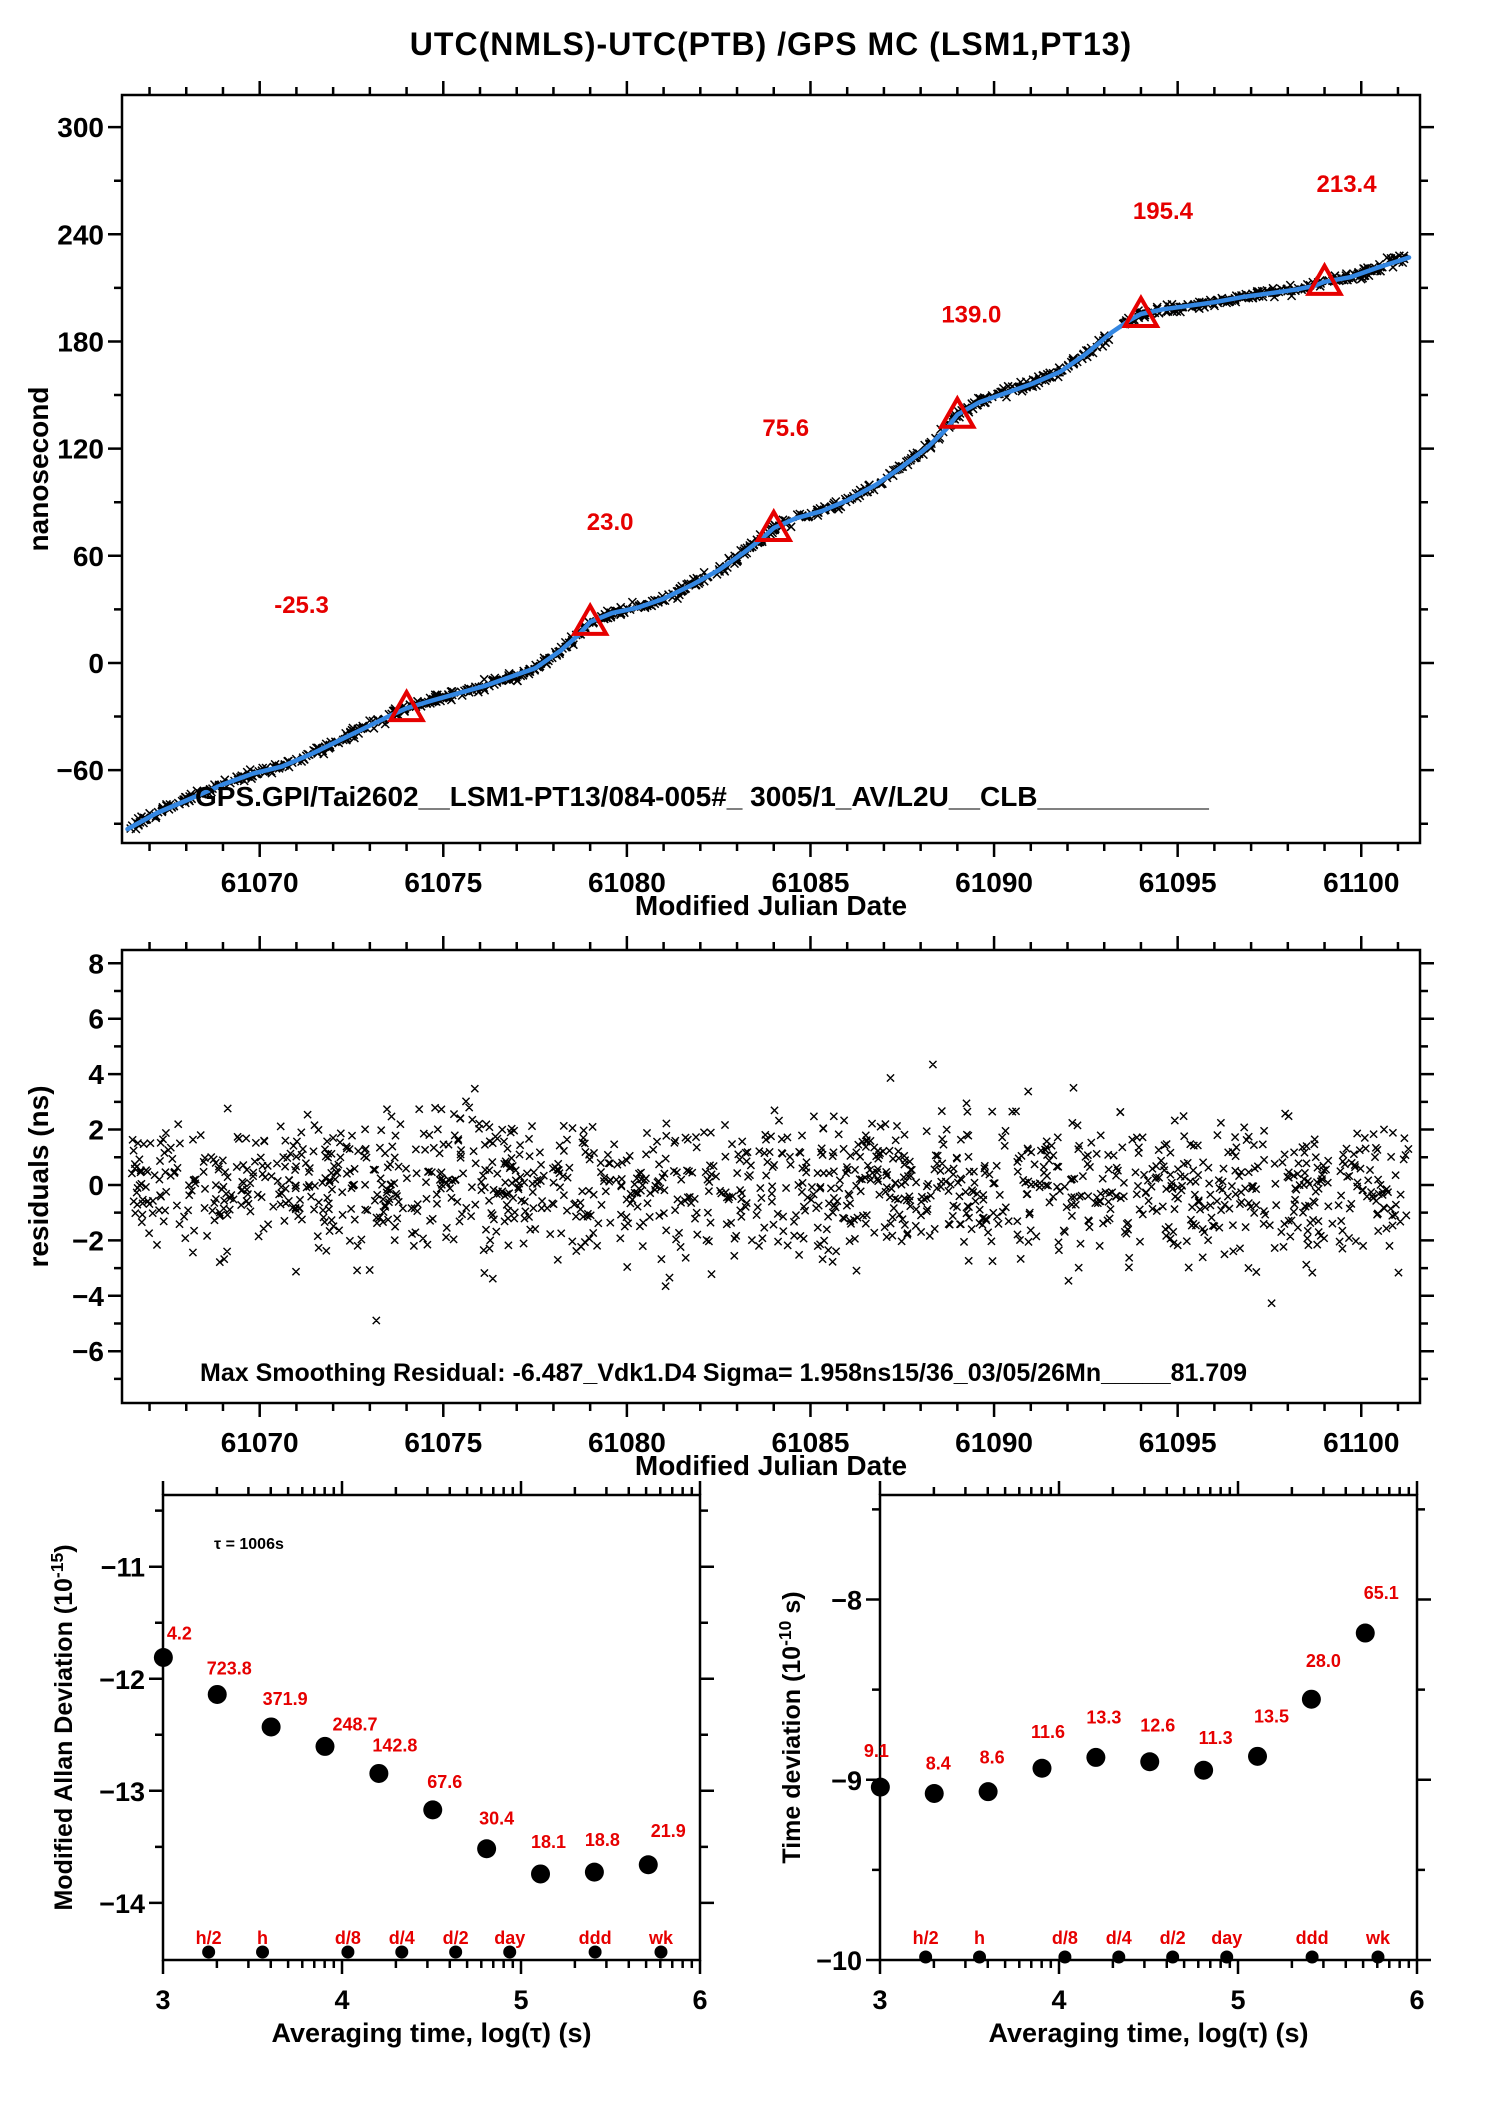 Image resolution: width=1488 pixels, height=2105 pixels. Describe the element at coordinates (88, 1351) in the screenshot. I see `y-tick-label: −6` at that location.